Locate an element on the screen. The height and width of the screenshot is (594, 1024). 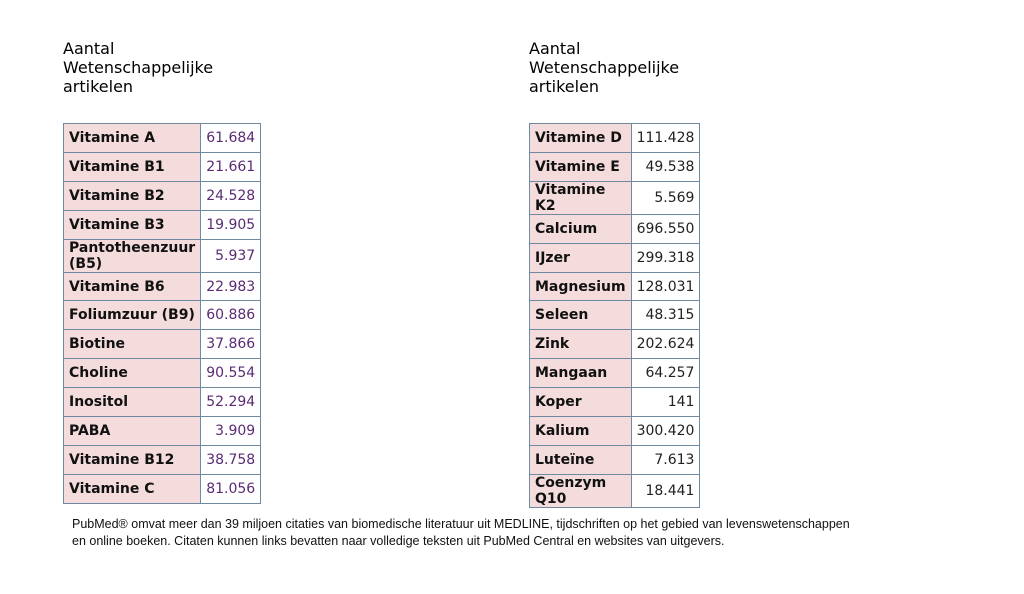
article-count: 5.569 is located at coordinates (665, 197).